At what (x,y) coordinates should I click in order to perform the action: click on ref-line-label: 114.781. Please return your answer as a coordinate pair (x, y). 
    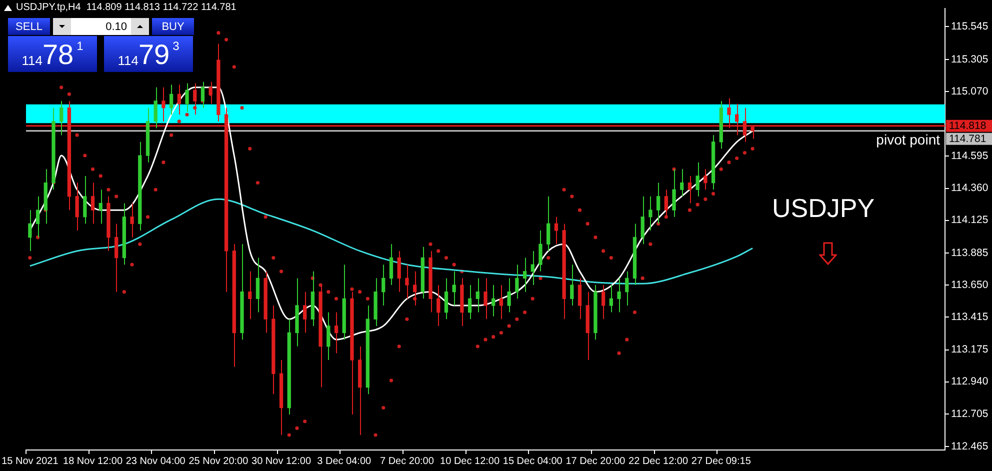
    Looking at the image, I should click on (967, 139).